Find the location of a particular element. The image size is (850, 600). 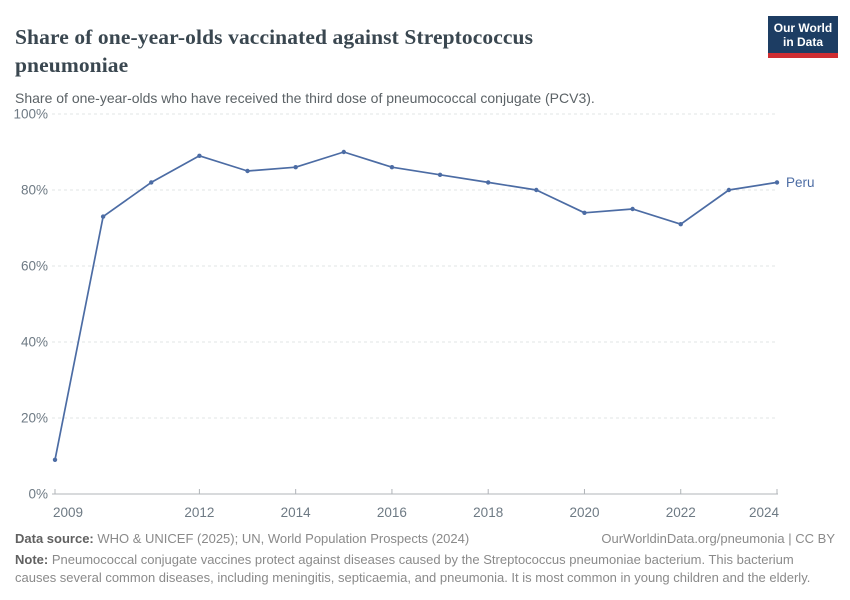

series-label: Peru is located at coordinates (800, 182).